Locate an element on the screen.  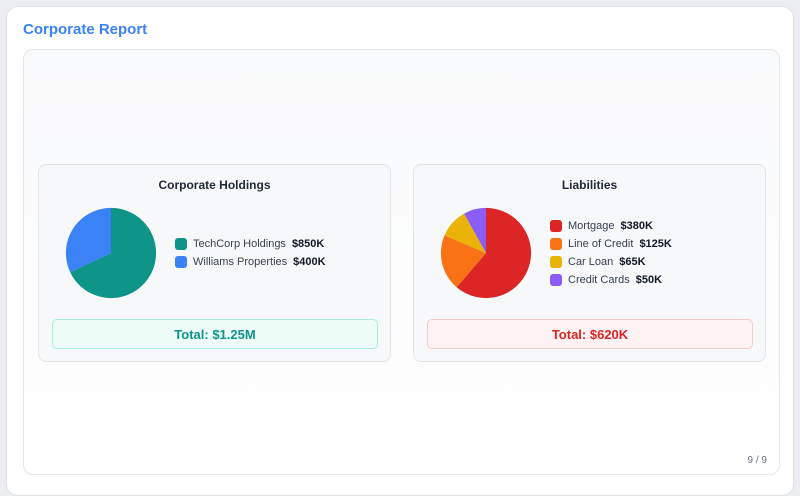
pie-slice-car-loan is located at coordinates (465, 233).